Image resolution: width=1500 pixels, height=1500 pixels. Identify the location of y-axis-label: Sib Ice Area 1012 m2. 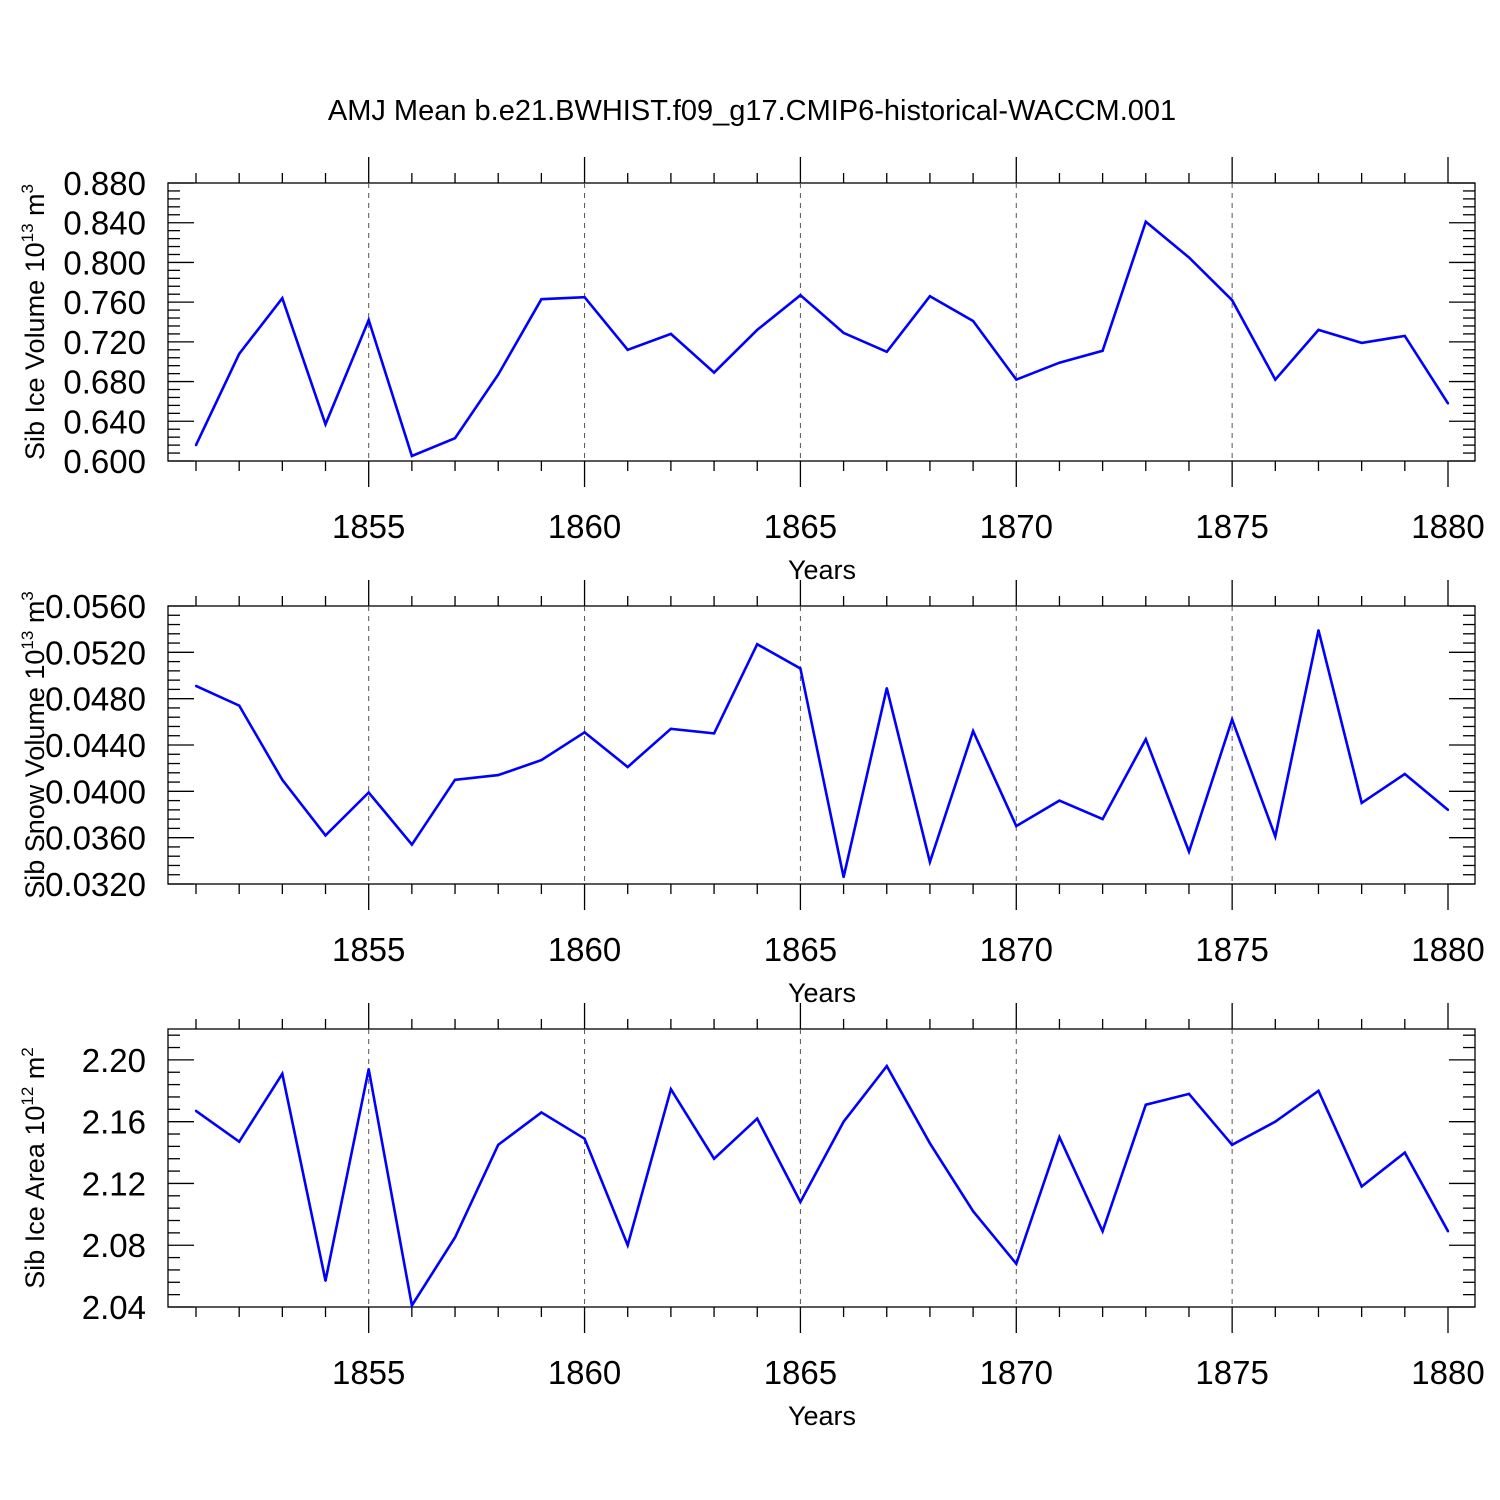
(34, 1168).